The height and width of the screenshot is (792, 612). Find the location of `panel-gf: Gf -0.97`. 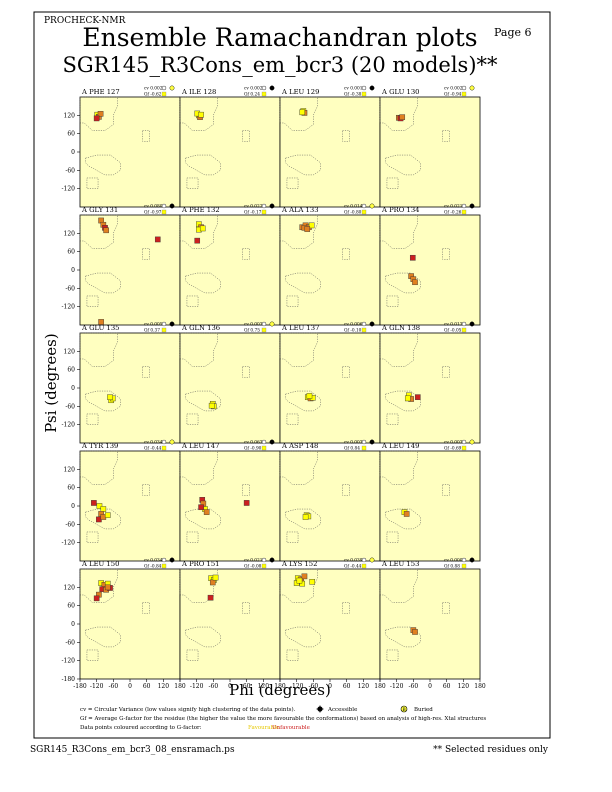

panel-gf: Gf -0.97 is located at coordinates (153, 213).